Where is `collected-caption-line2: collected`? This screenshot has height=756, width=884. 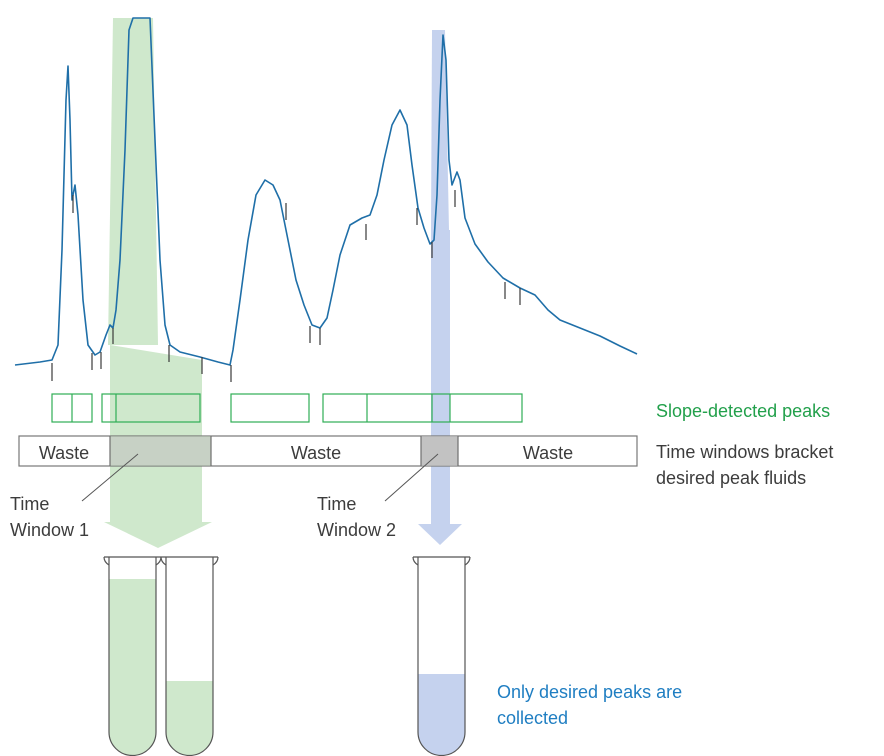
collected-caption-line2: collected is located at coordinates (532, 718).